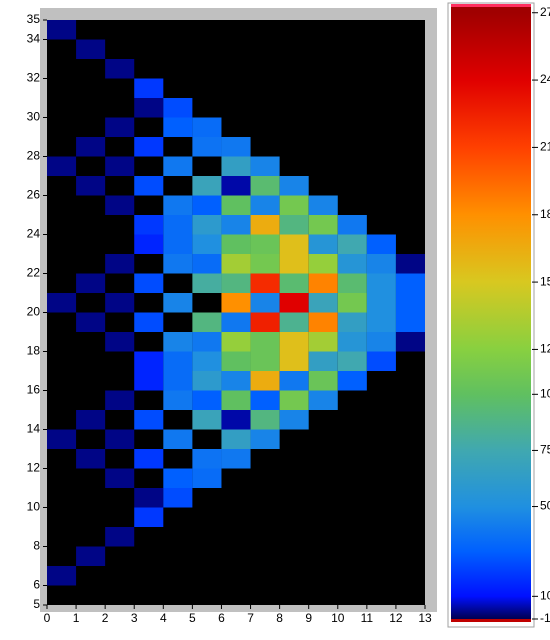  I want to click on y-tick-label: 12, so click(34, 468).